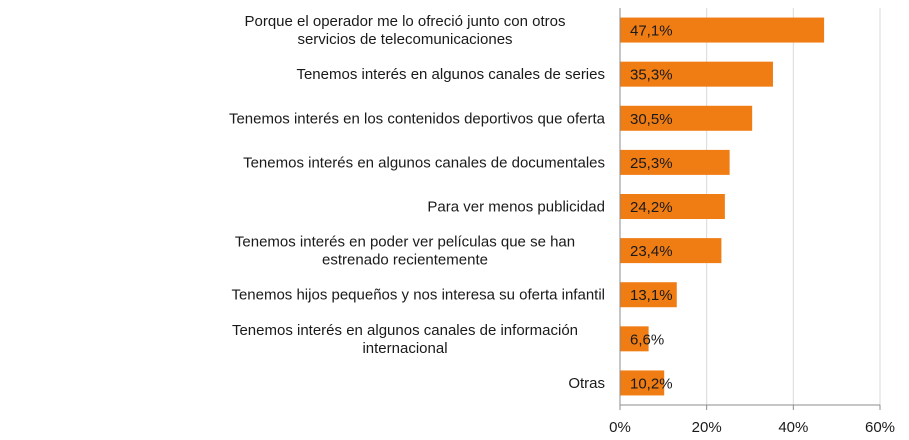 The image size is (909, 440). Describe the element at coordinates (793, 427) in the screenshot. I see `x-tick-label: 40%` at that location.